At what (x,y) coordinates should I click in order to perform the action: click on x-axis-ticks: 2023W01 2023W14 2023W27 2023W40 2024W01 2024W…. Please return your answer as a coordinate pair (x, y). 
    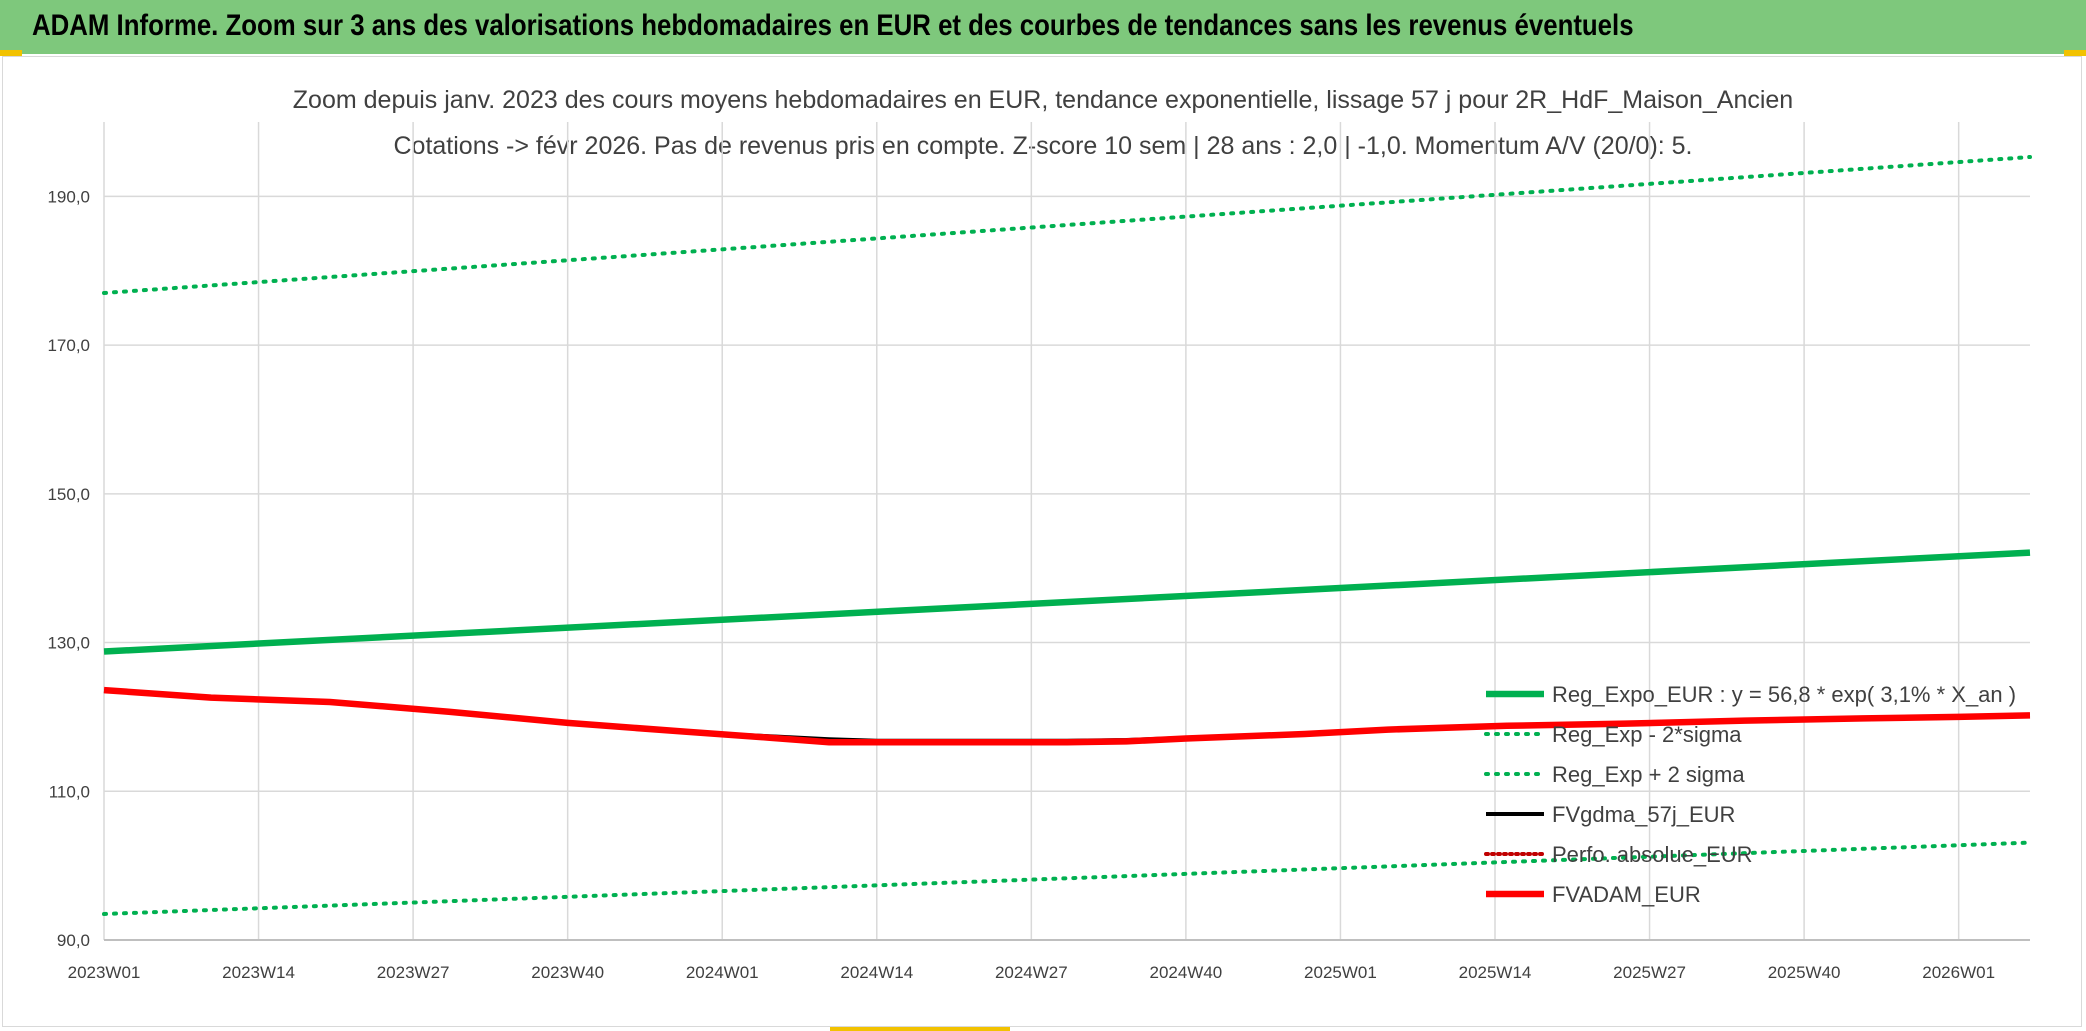
    Looking at the image, I should click on (1031, 972).